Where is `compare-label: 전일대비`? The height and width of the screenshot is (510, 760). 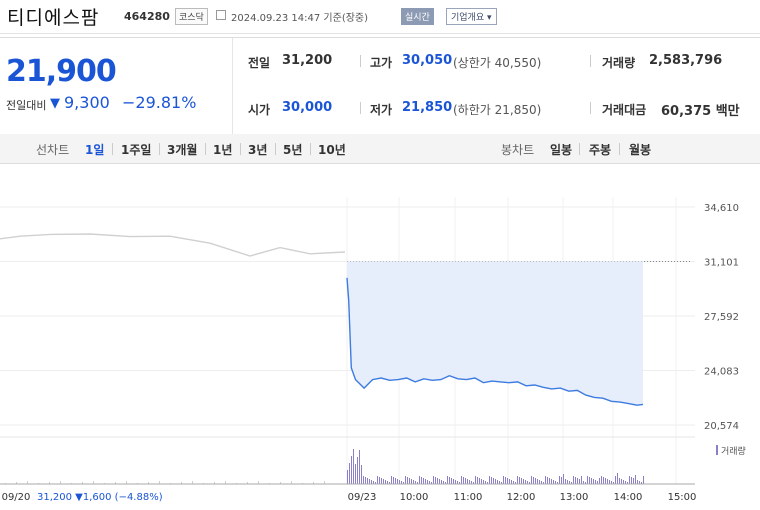 compare-label: 전일대비 is located at coordinates (26, 105).